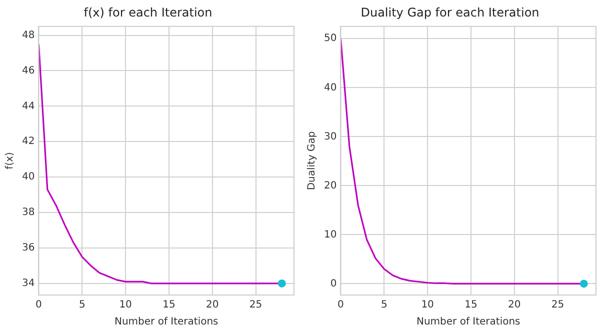  I want to click on y-tick-label: 44, so click(28, 106).